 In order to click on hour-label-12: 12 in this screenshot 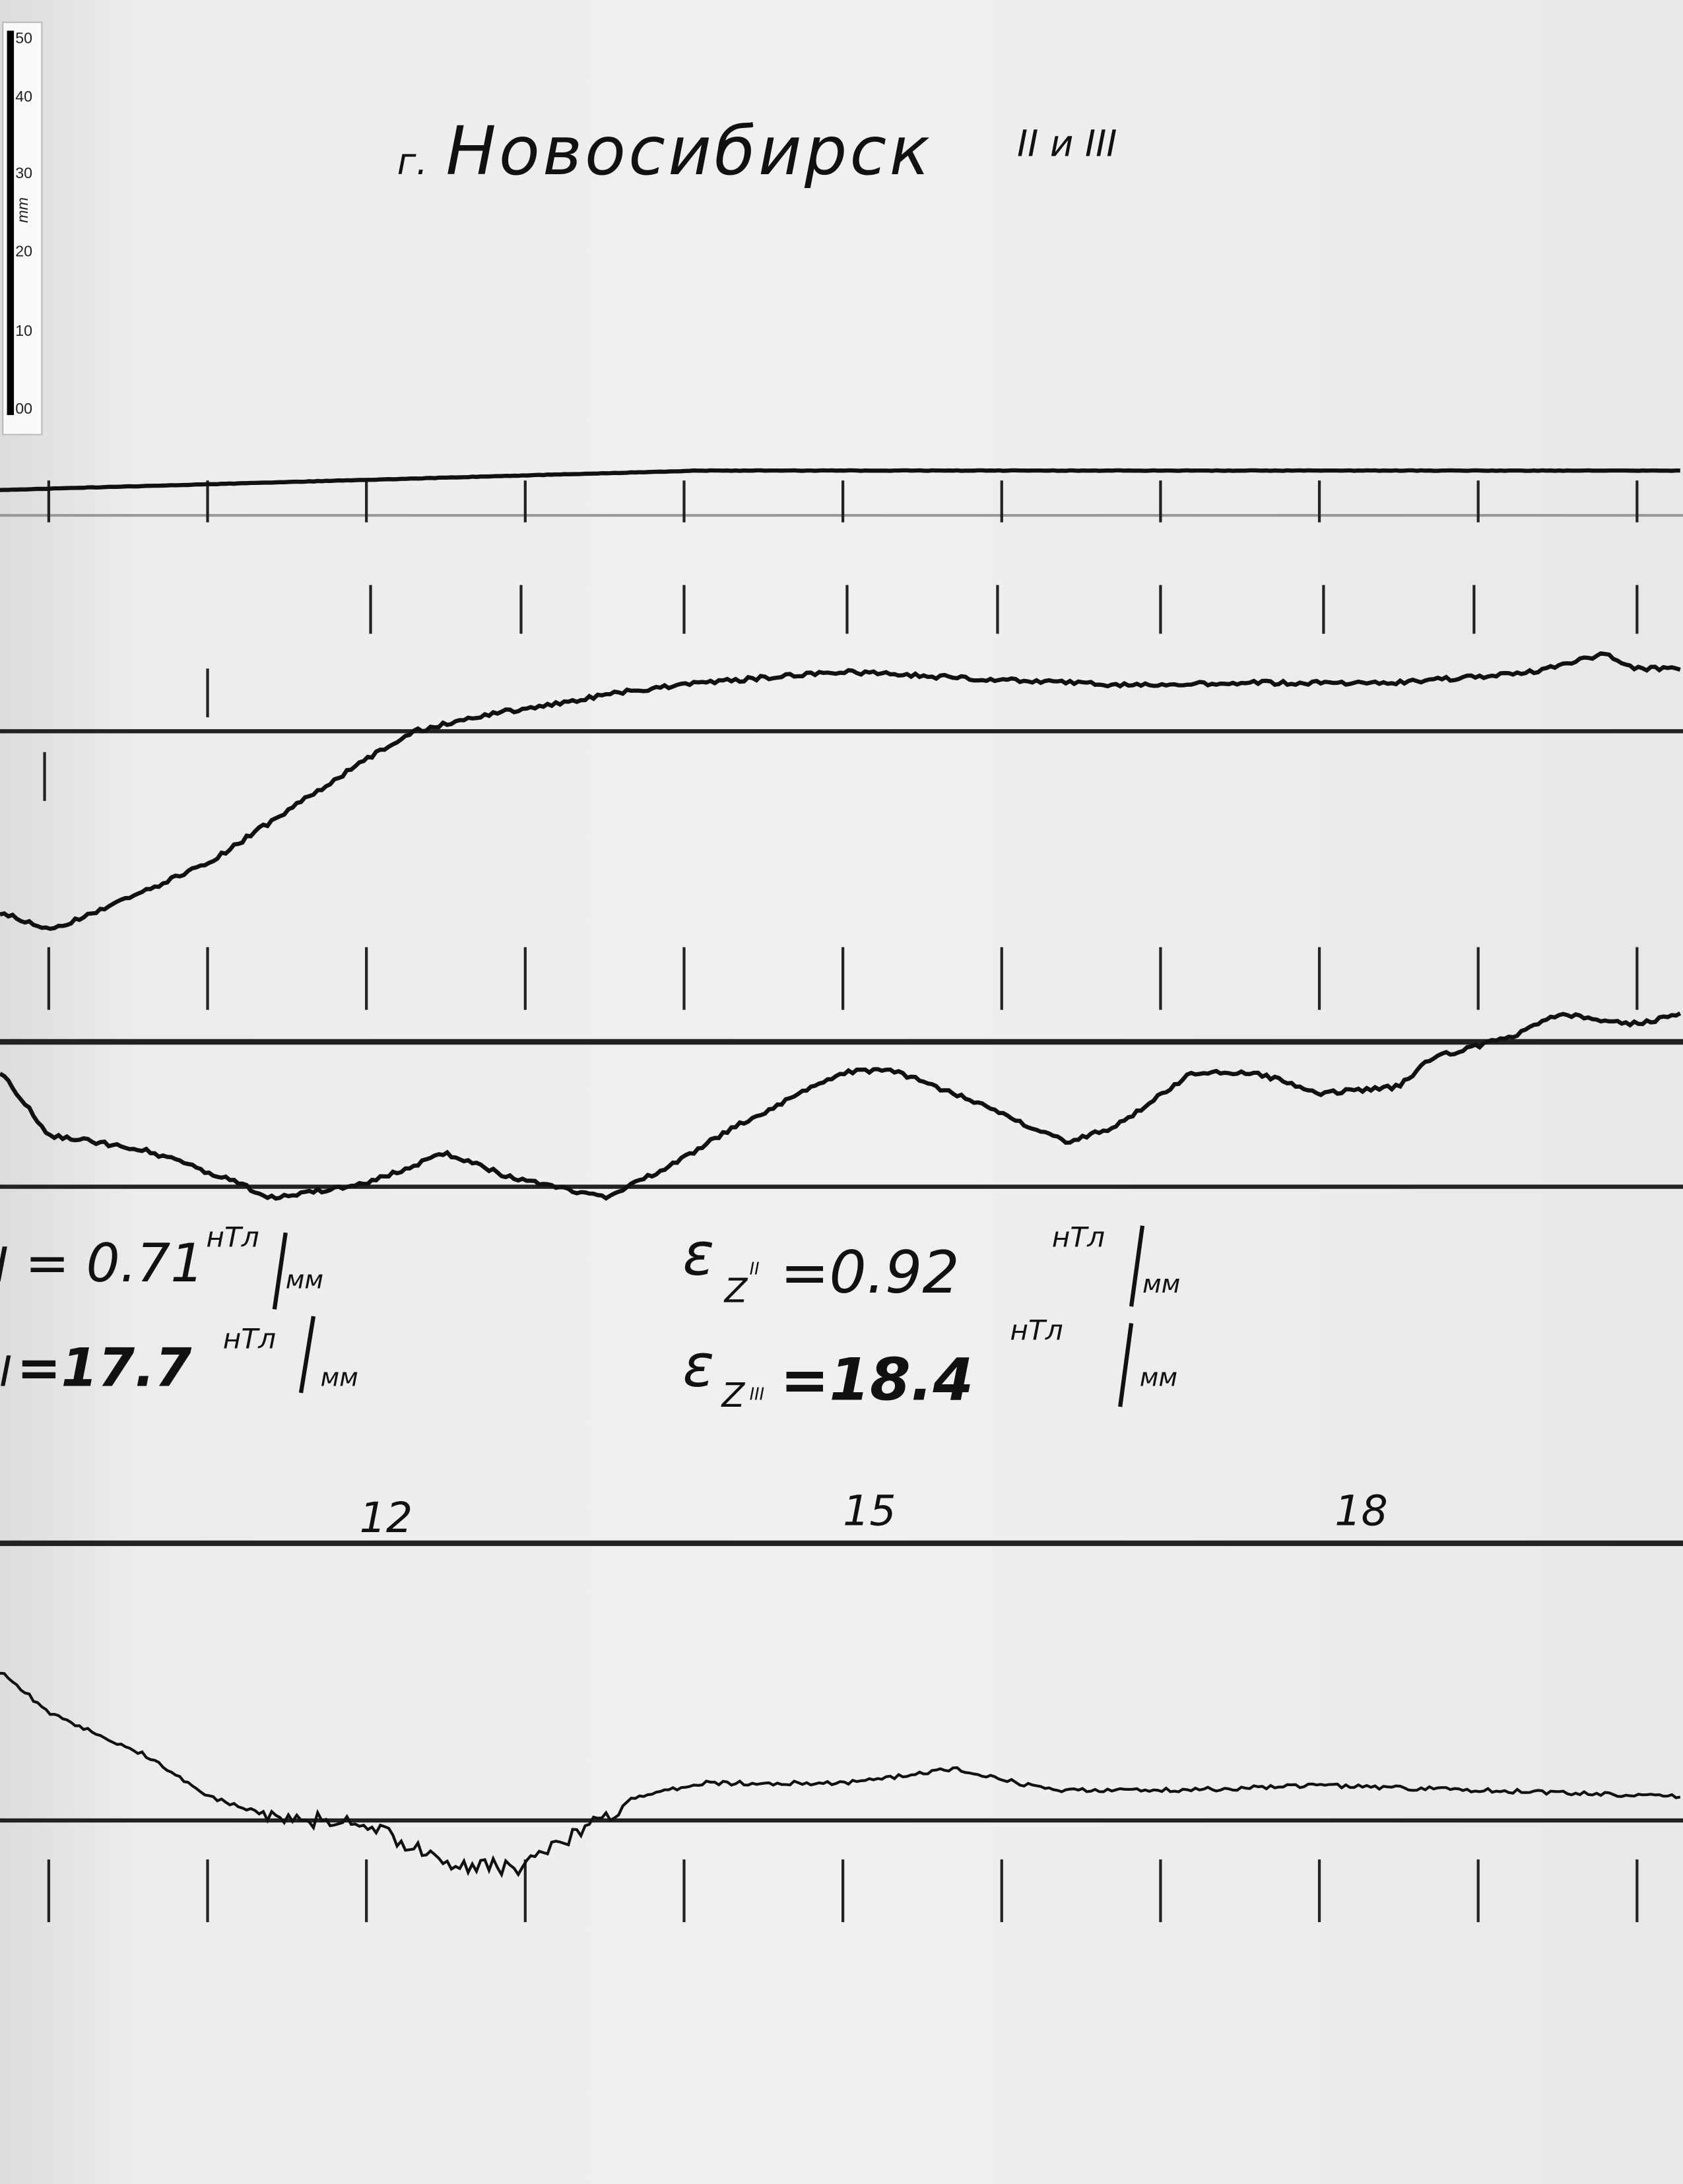, I will do `click(387, 1517)`.